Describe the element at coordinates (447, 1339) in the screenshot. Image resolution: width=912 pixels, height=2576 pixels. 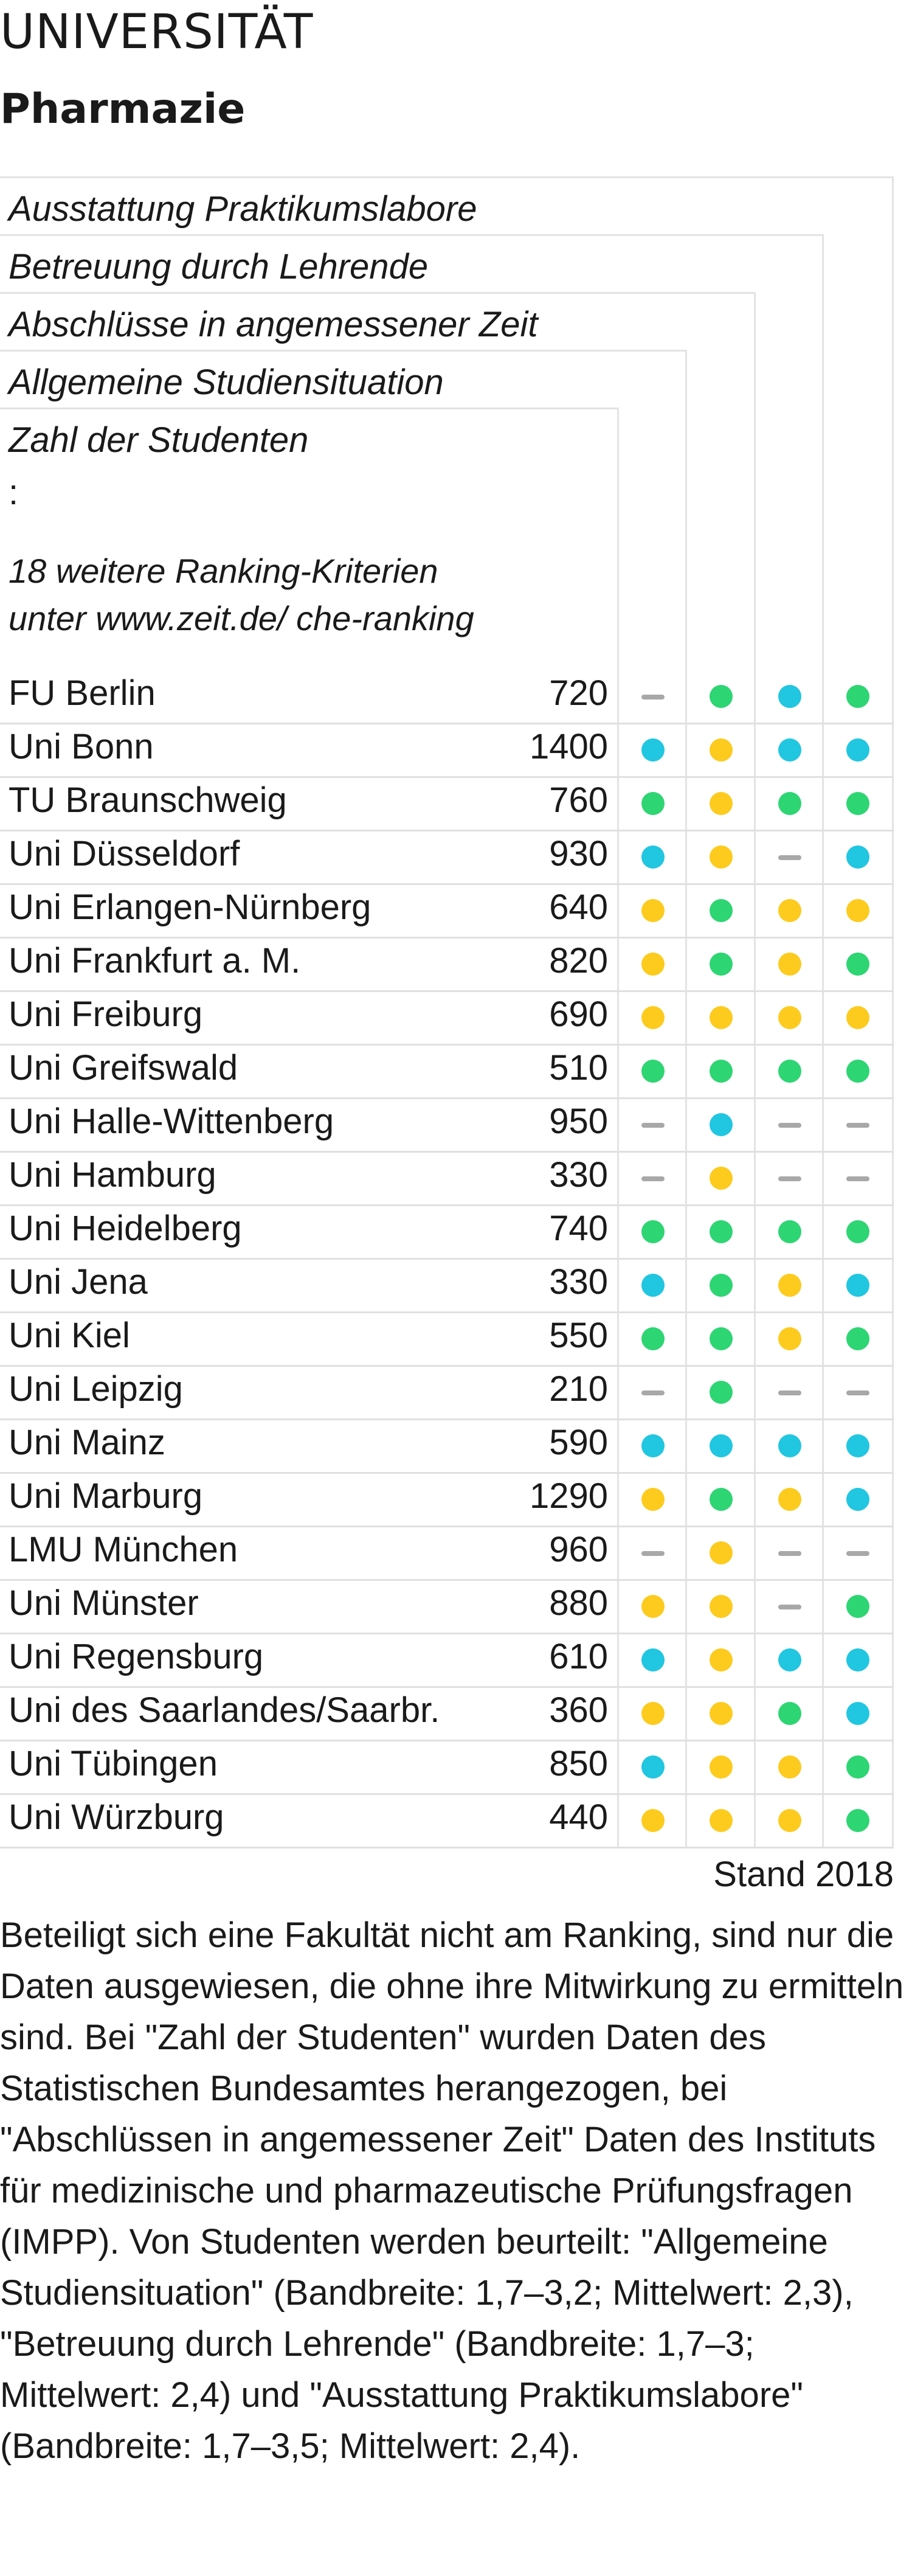
I see `table-row: Uni Kiel 550` at that location.